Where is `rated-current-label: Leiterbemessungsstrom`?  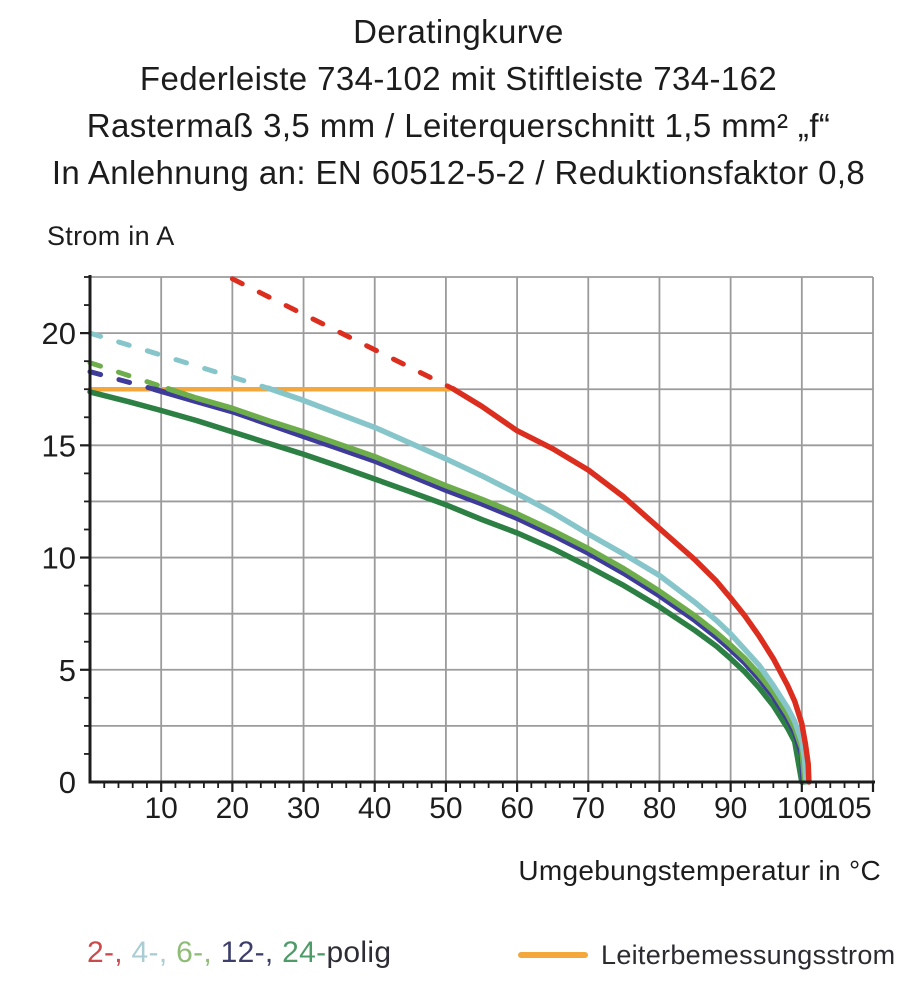 rated-current-label: Leiterbemessungsstrom is located at coordinates (748, 954).